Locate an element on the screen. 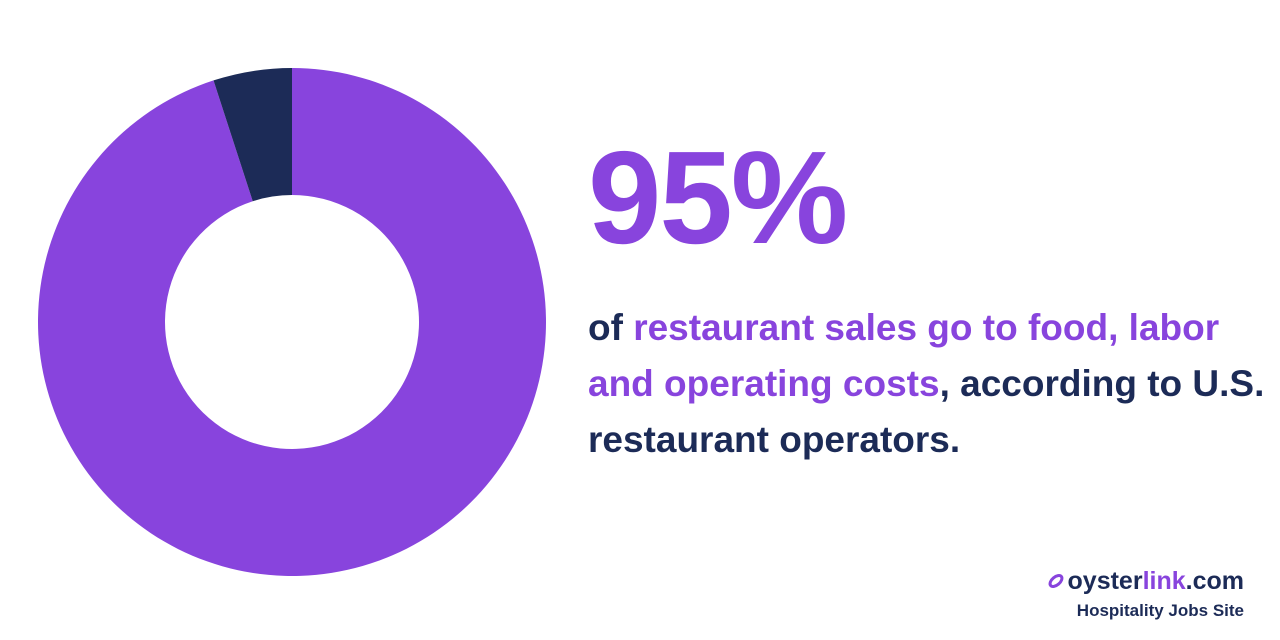 The image size is (1280, 640). brand-name: oyster link .com is located at coordinates (1129, 581).